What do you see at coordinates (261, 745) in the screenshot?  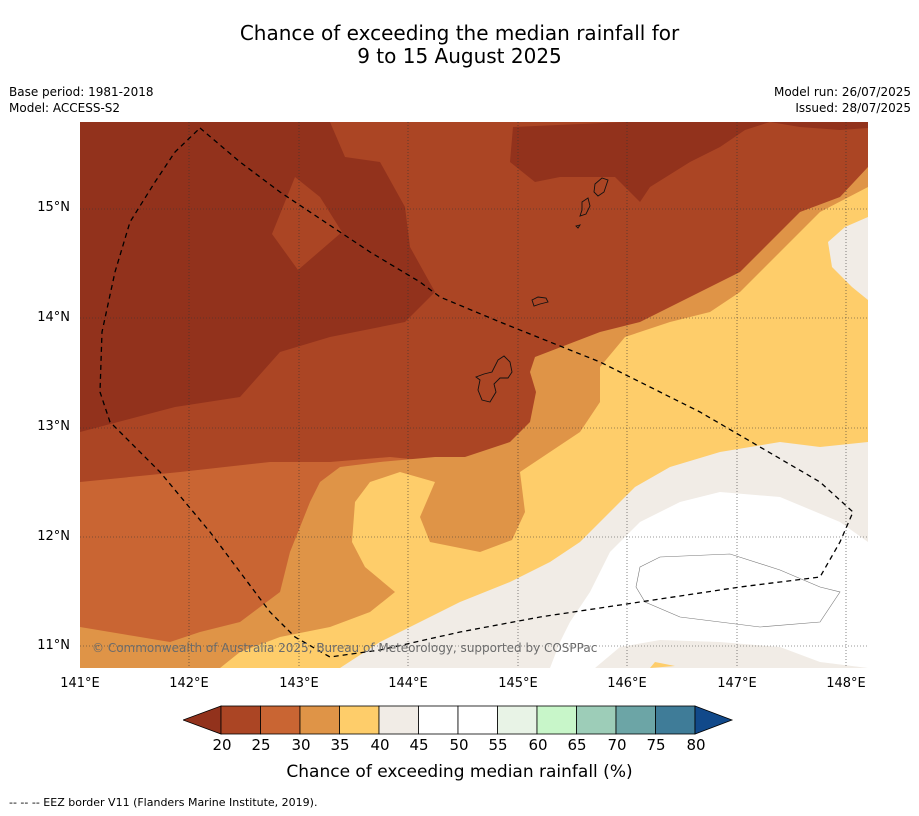 I see `cb-tick: 25` at bounding box center [261, 745].